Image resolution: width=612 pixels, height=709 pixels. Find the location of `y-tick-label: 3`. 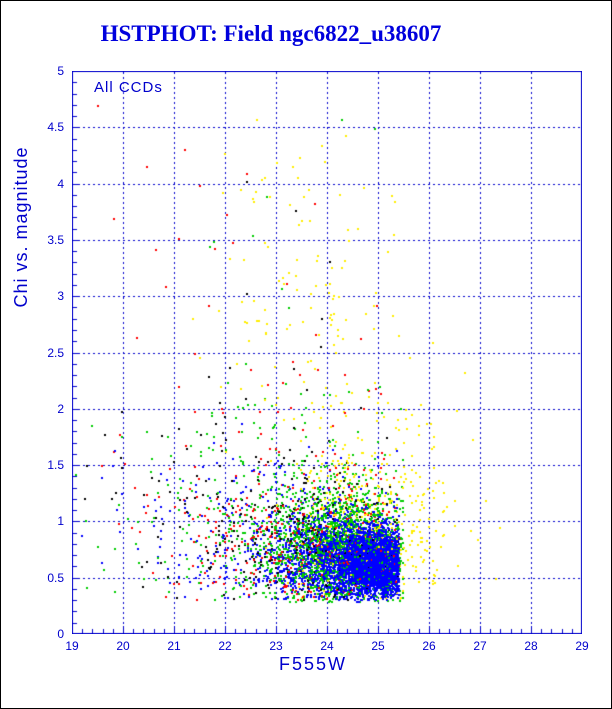

y-tick-label: 3 is located at coordinates (60, 296).